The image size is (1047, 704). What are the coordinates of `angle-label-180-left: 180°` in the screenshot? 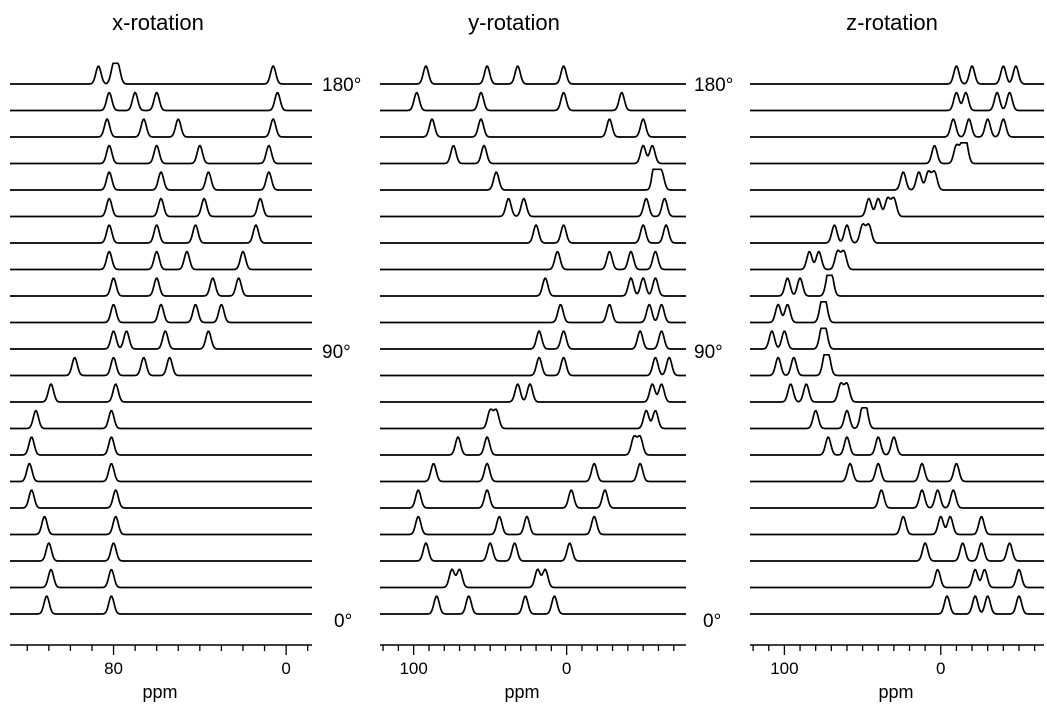 It's located at (341, 85).